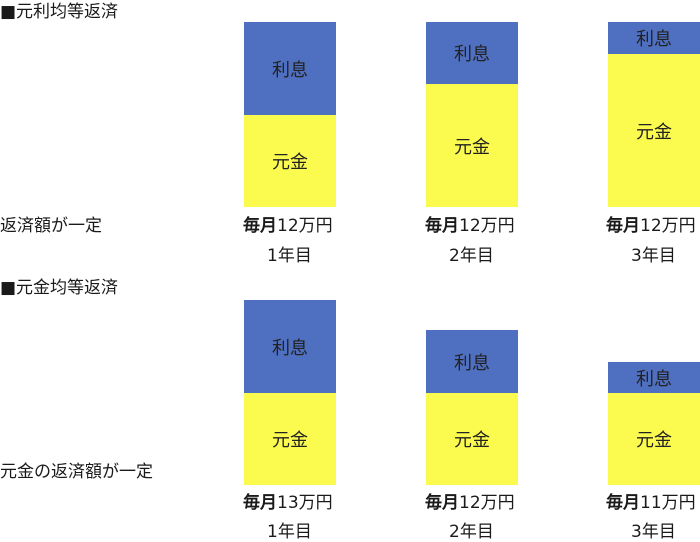 The width and height of the screenshot is (700, 542). I want to click on s2-col1-interest: 利息, so click(290, 346).